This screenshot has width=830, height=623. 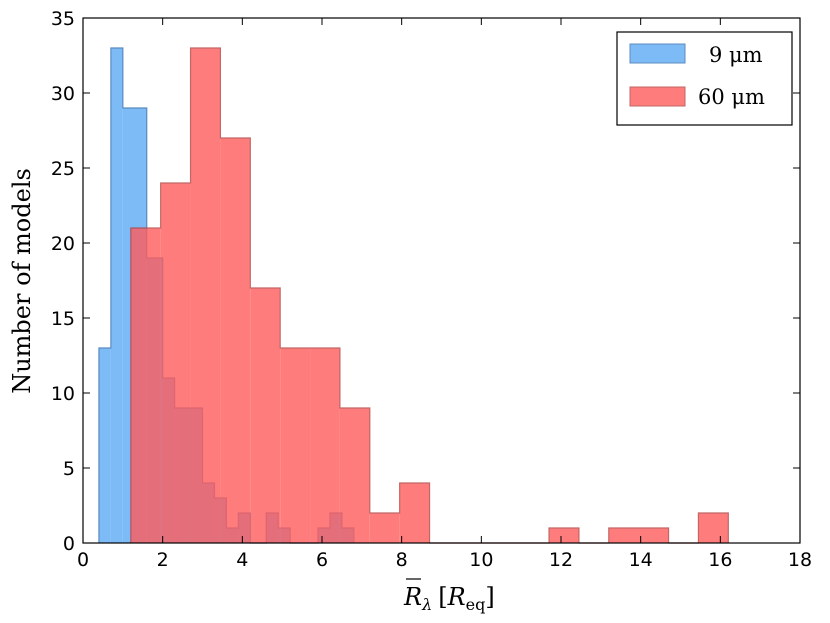 What do you see at coordinates (322, 560) in the screenshot?
I see `x-tick-label: 6` at bounding box center [322, 560].